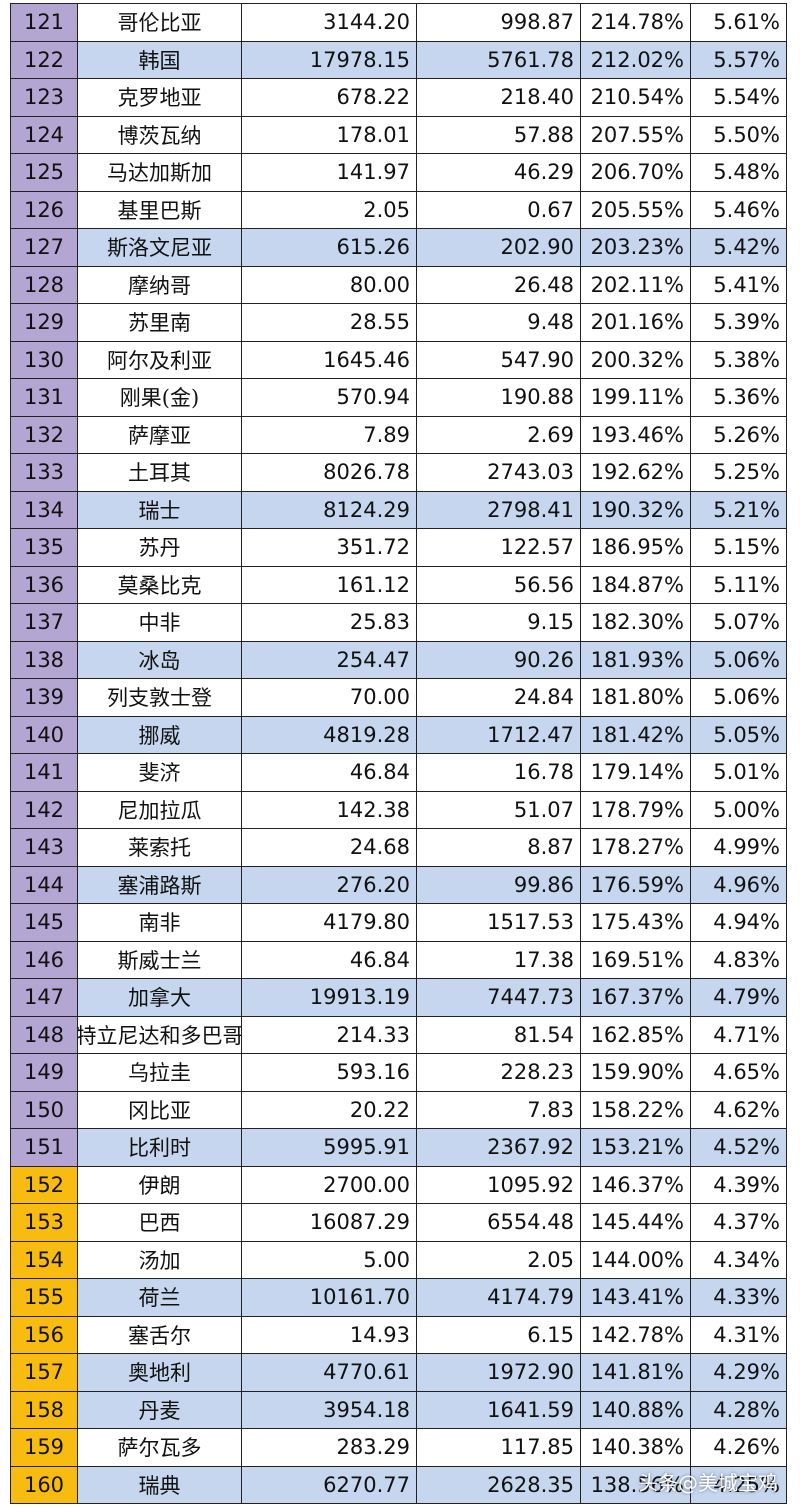 The height and width of the screenshot is (1506, 800). What do you see at coordinates (499, 359) in the screenshot?
I see `value-b-cell: 547.90` at bounding box center [499, 359].